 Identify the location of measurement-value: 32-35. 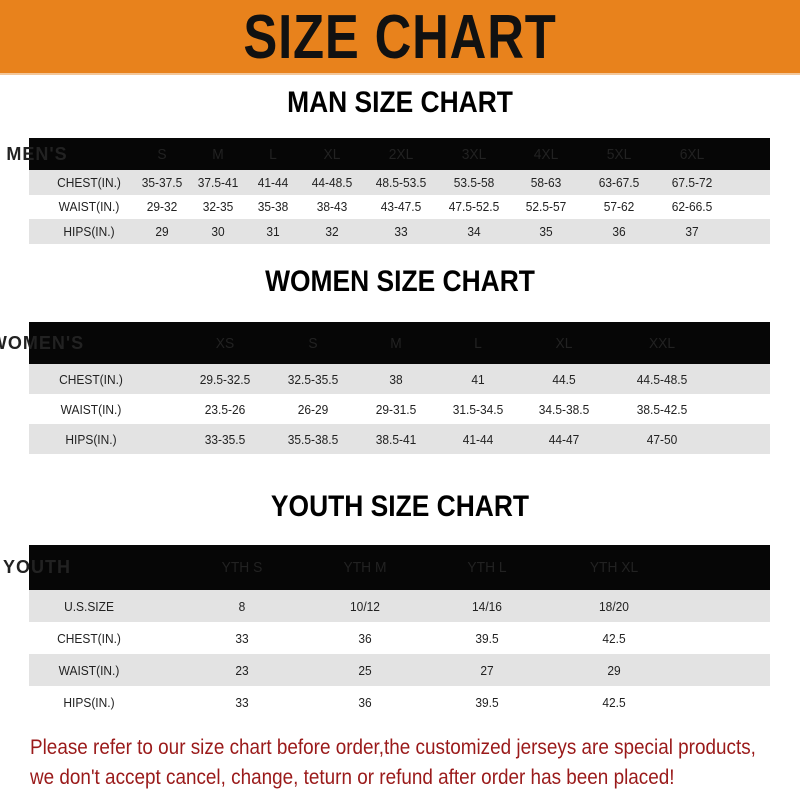
(218, 207).